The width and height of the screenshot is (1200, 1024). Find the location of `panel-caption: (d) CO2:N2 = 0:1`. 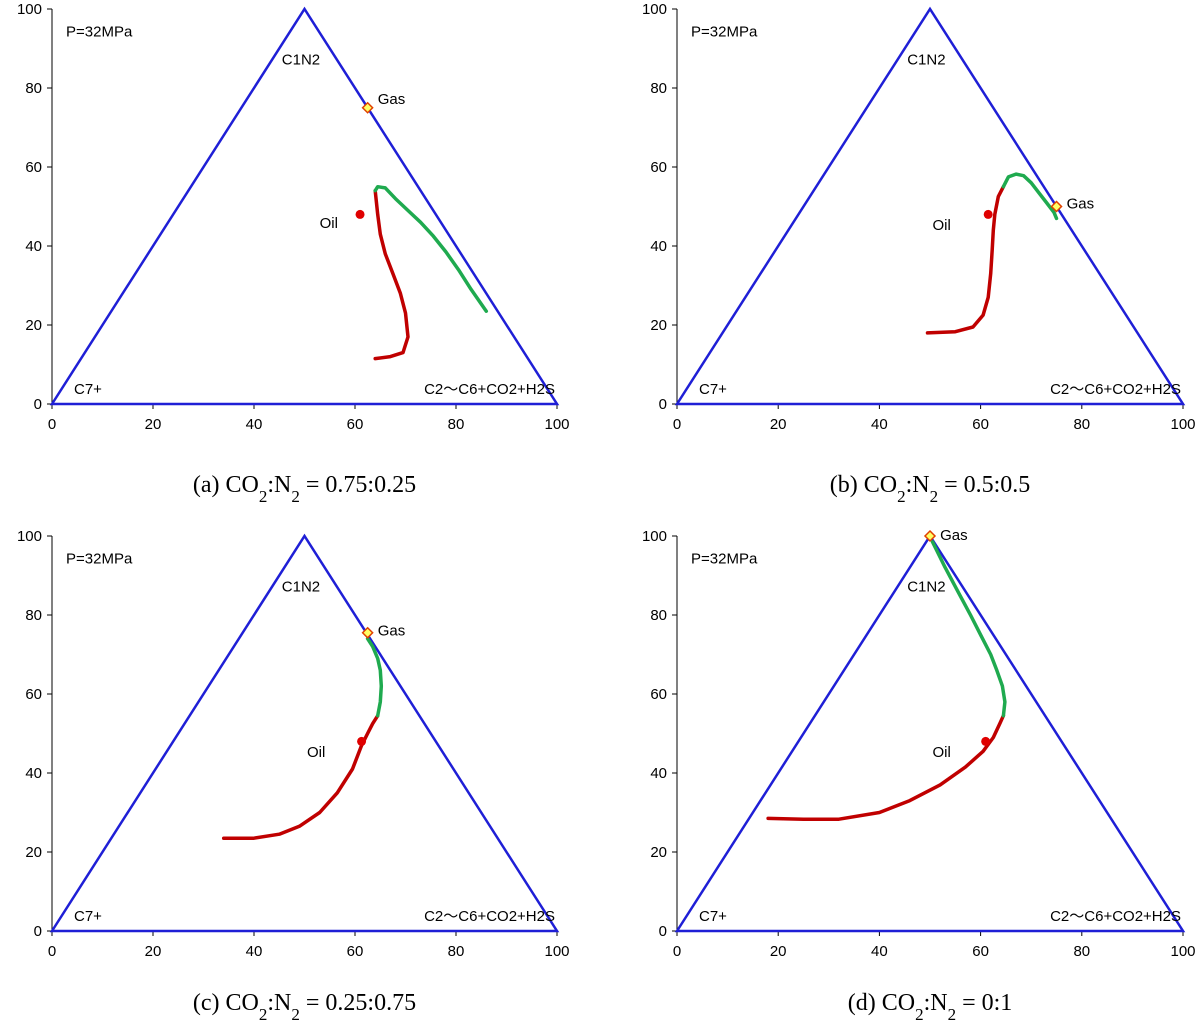

panel-caption: (d) CO2:N2 = 0:1 is located at coordinates (930, 1007).